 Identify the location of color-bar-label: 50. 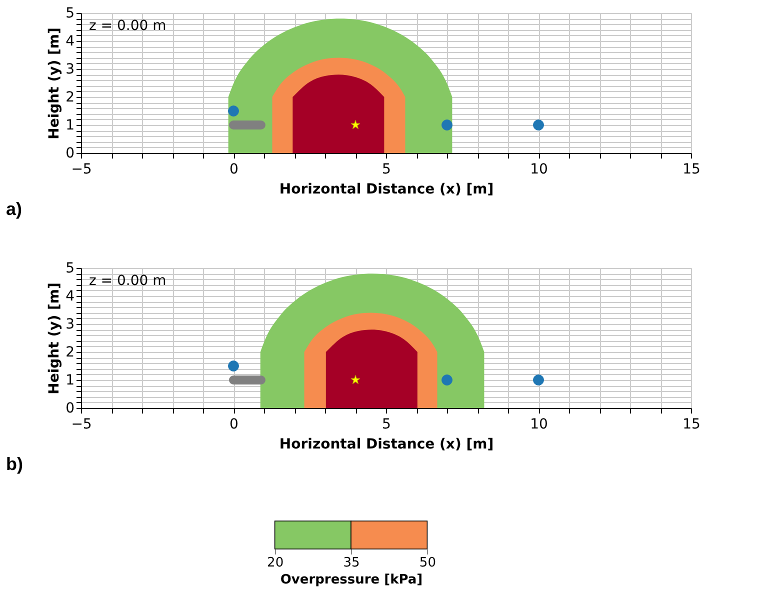
(427, 563).